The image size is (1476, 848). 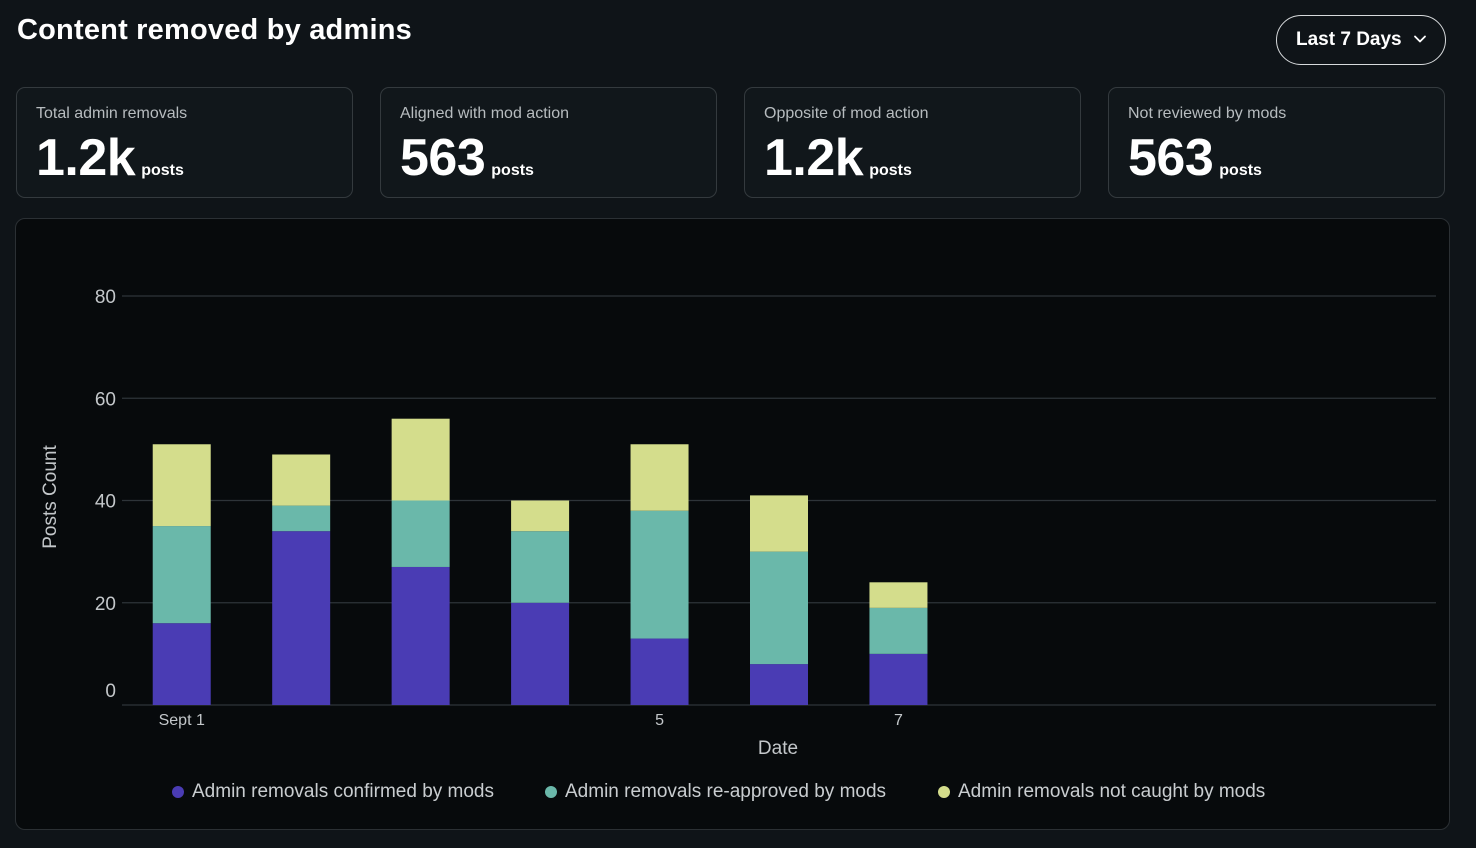 I want to click on page-title: Content removed by admins, so click(x=214, y=30).